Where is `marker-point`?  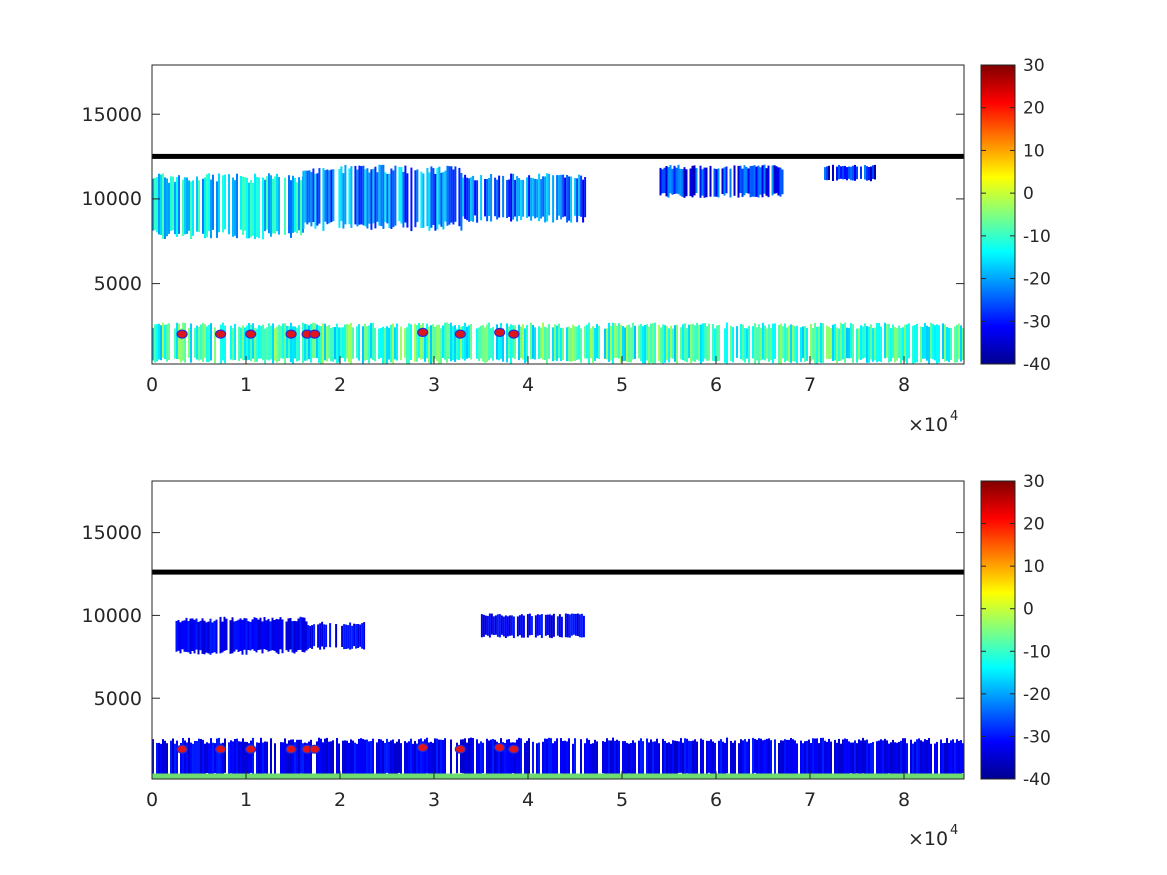 marker-point is located at coordinates (221, 749).